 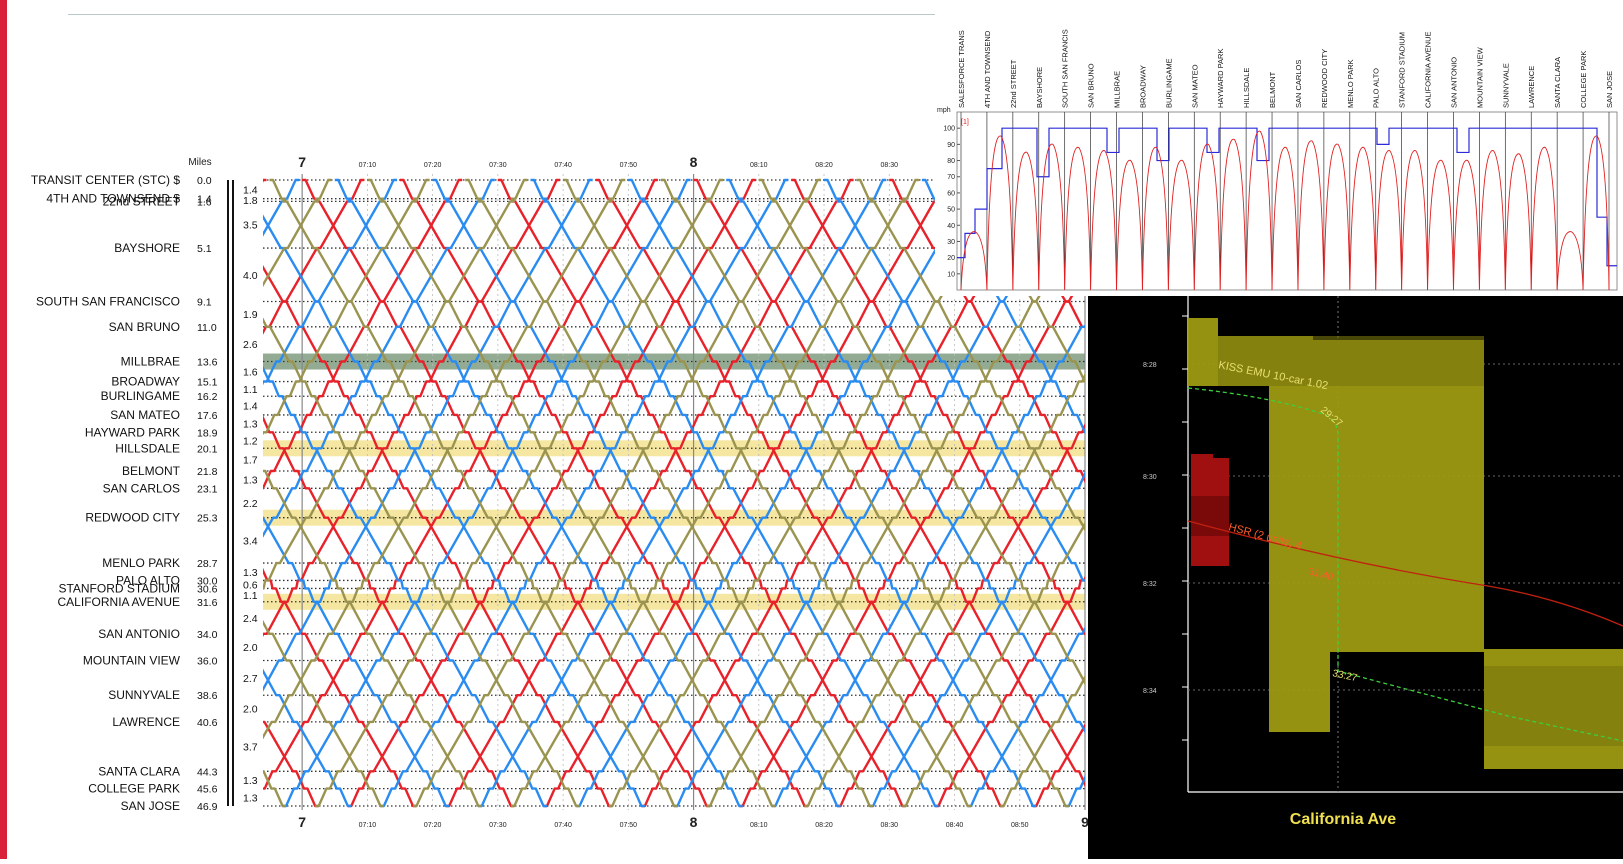 What do you see at coordinates (1210, 516) in the screenshot?
I see `hsr-block-dark` at bounding box center [1210, 516].